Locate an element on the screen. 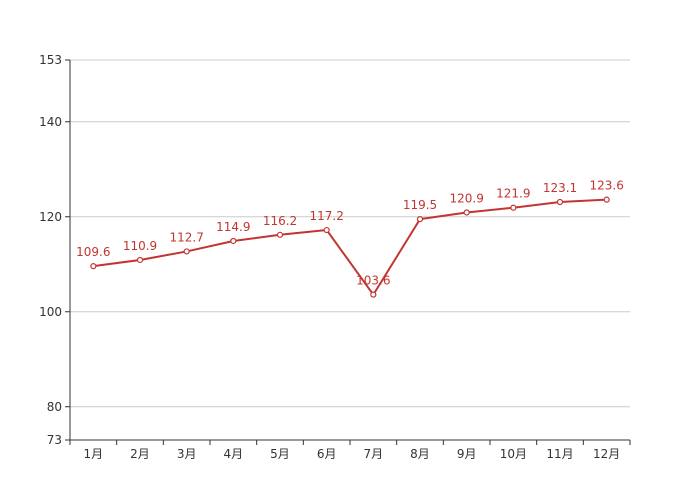  data-label: 114.9 is located at coordinates (233, 227).